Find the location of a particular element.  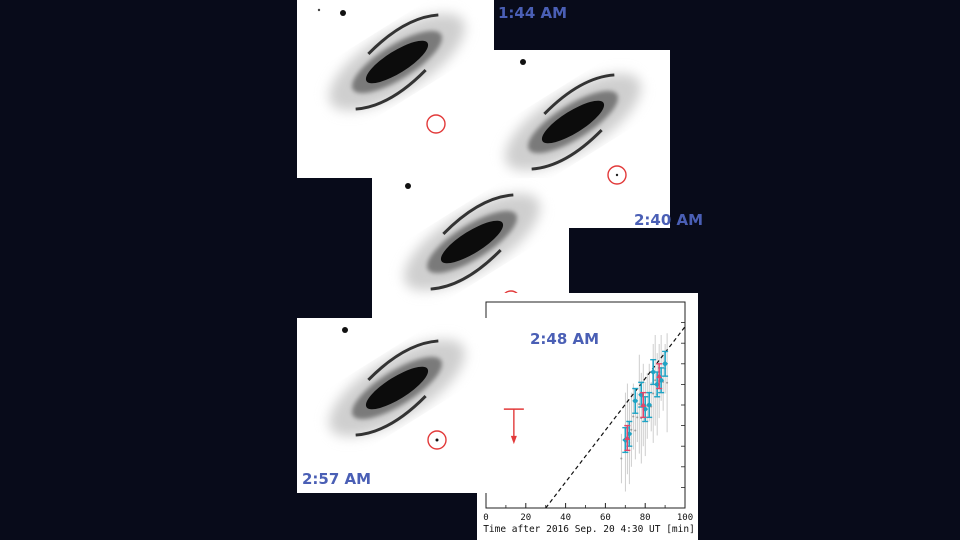

faint-measurements is located at coordinates (644, 412).